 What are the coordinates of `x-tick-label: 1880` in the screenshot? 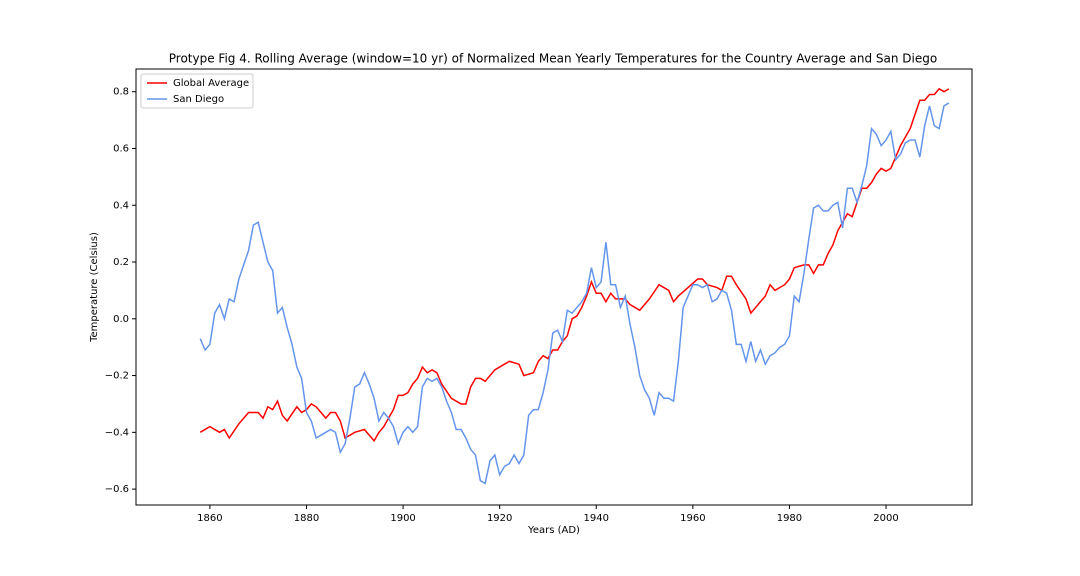 It's located at (306, 518).